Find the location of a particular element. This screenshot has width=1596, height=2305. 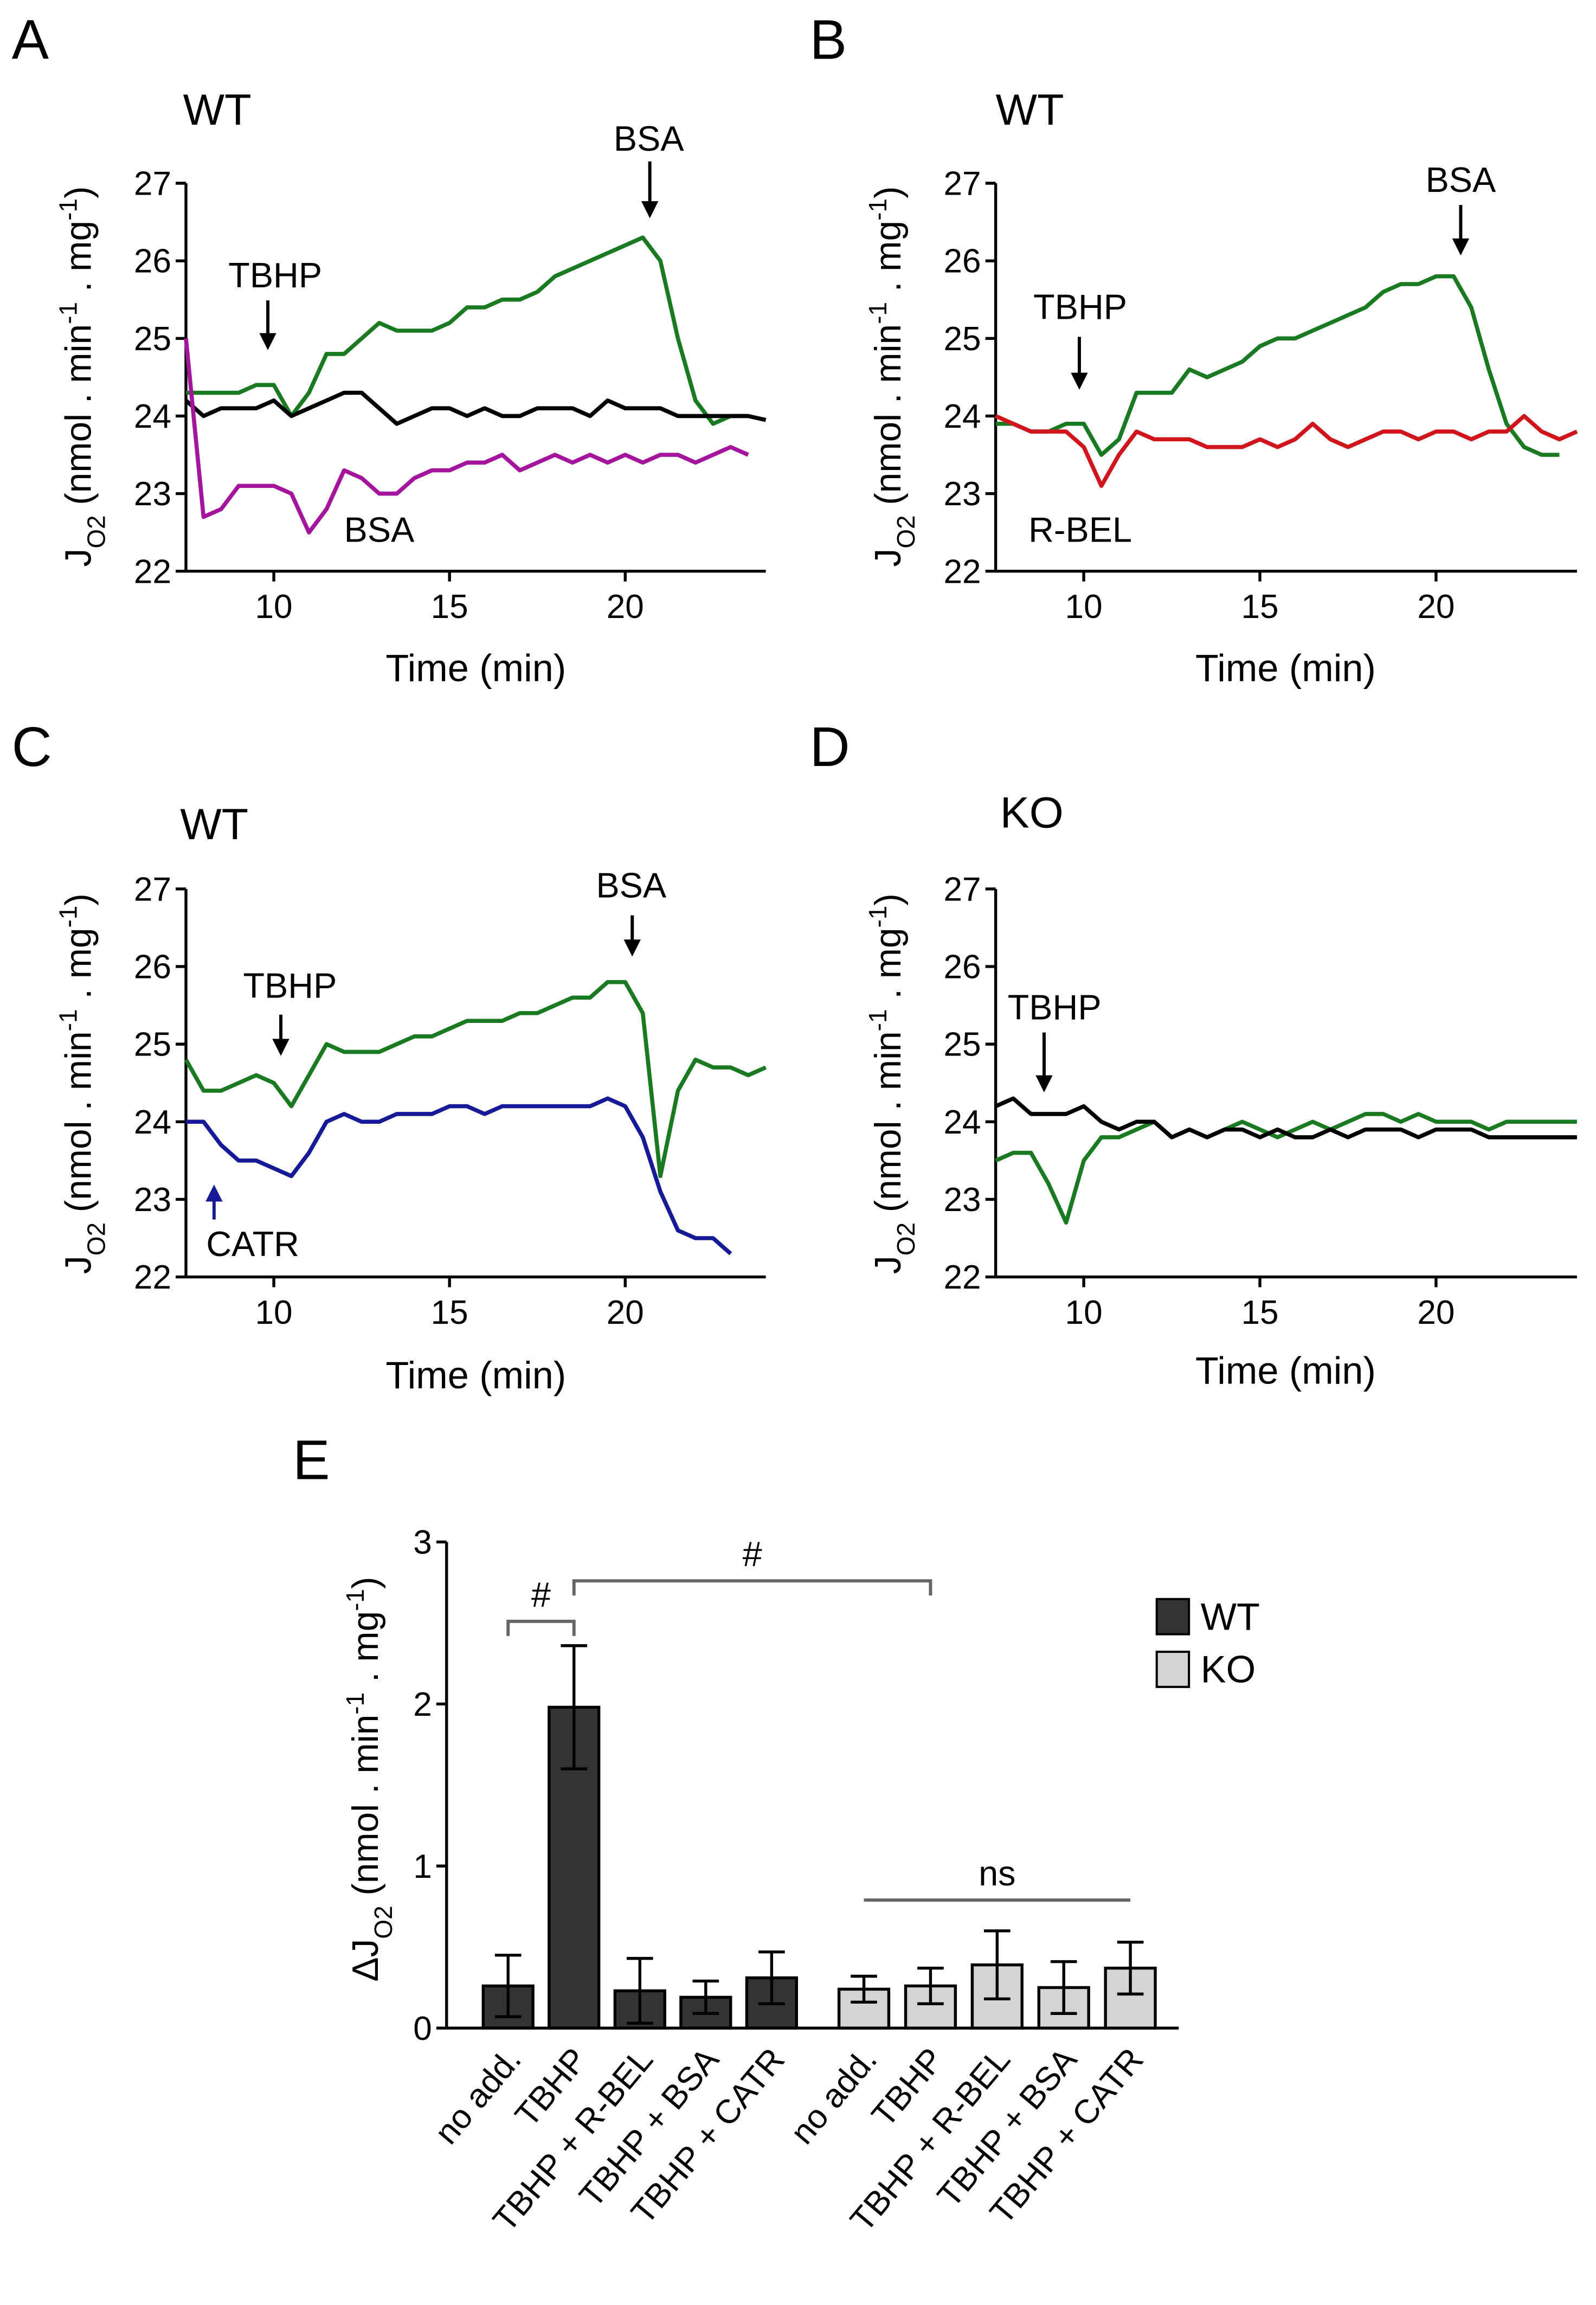

annotation: R-BEL is located at coordinates (1080, 529).